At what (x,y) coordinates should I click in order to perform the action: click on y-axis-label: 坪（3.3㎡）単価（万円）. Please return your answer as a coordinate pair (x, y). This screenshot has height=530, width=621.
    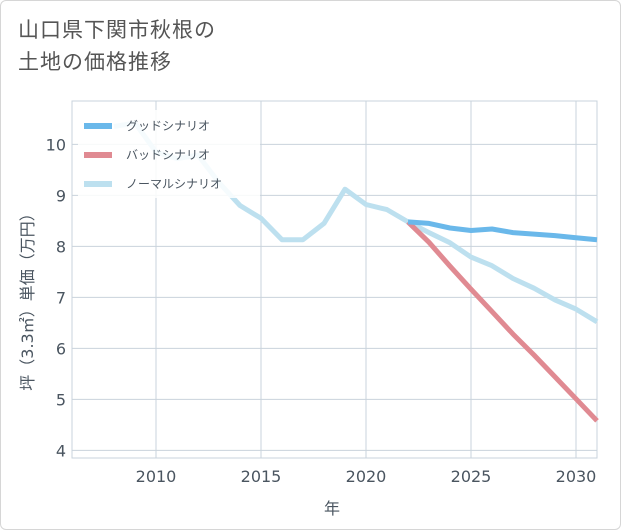
    Looking at the image, I should click on (27, 297).